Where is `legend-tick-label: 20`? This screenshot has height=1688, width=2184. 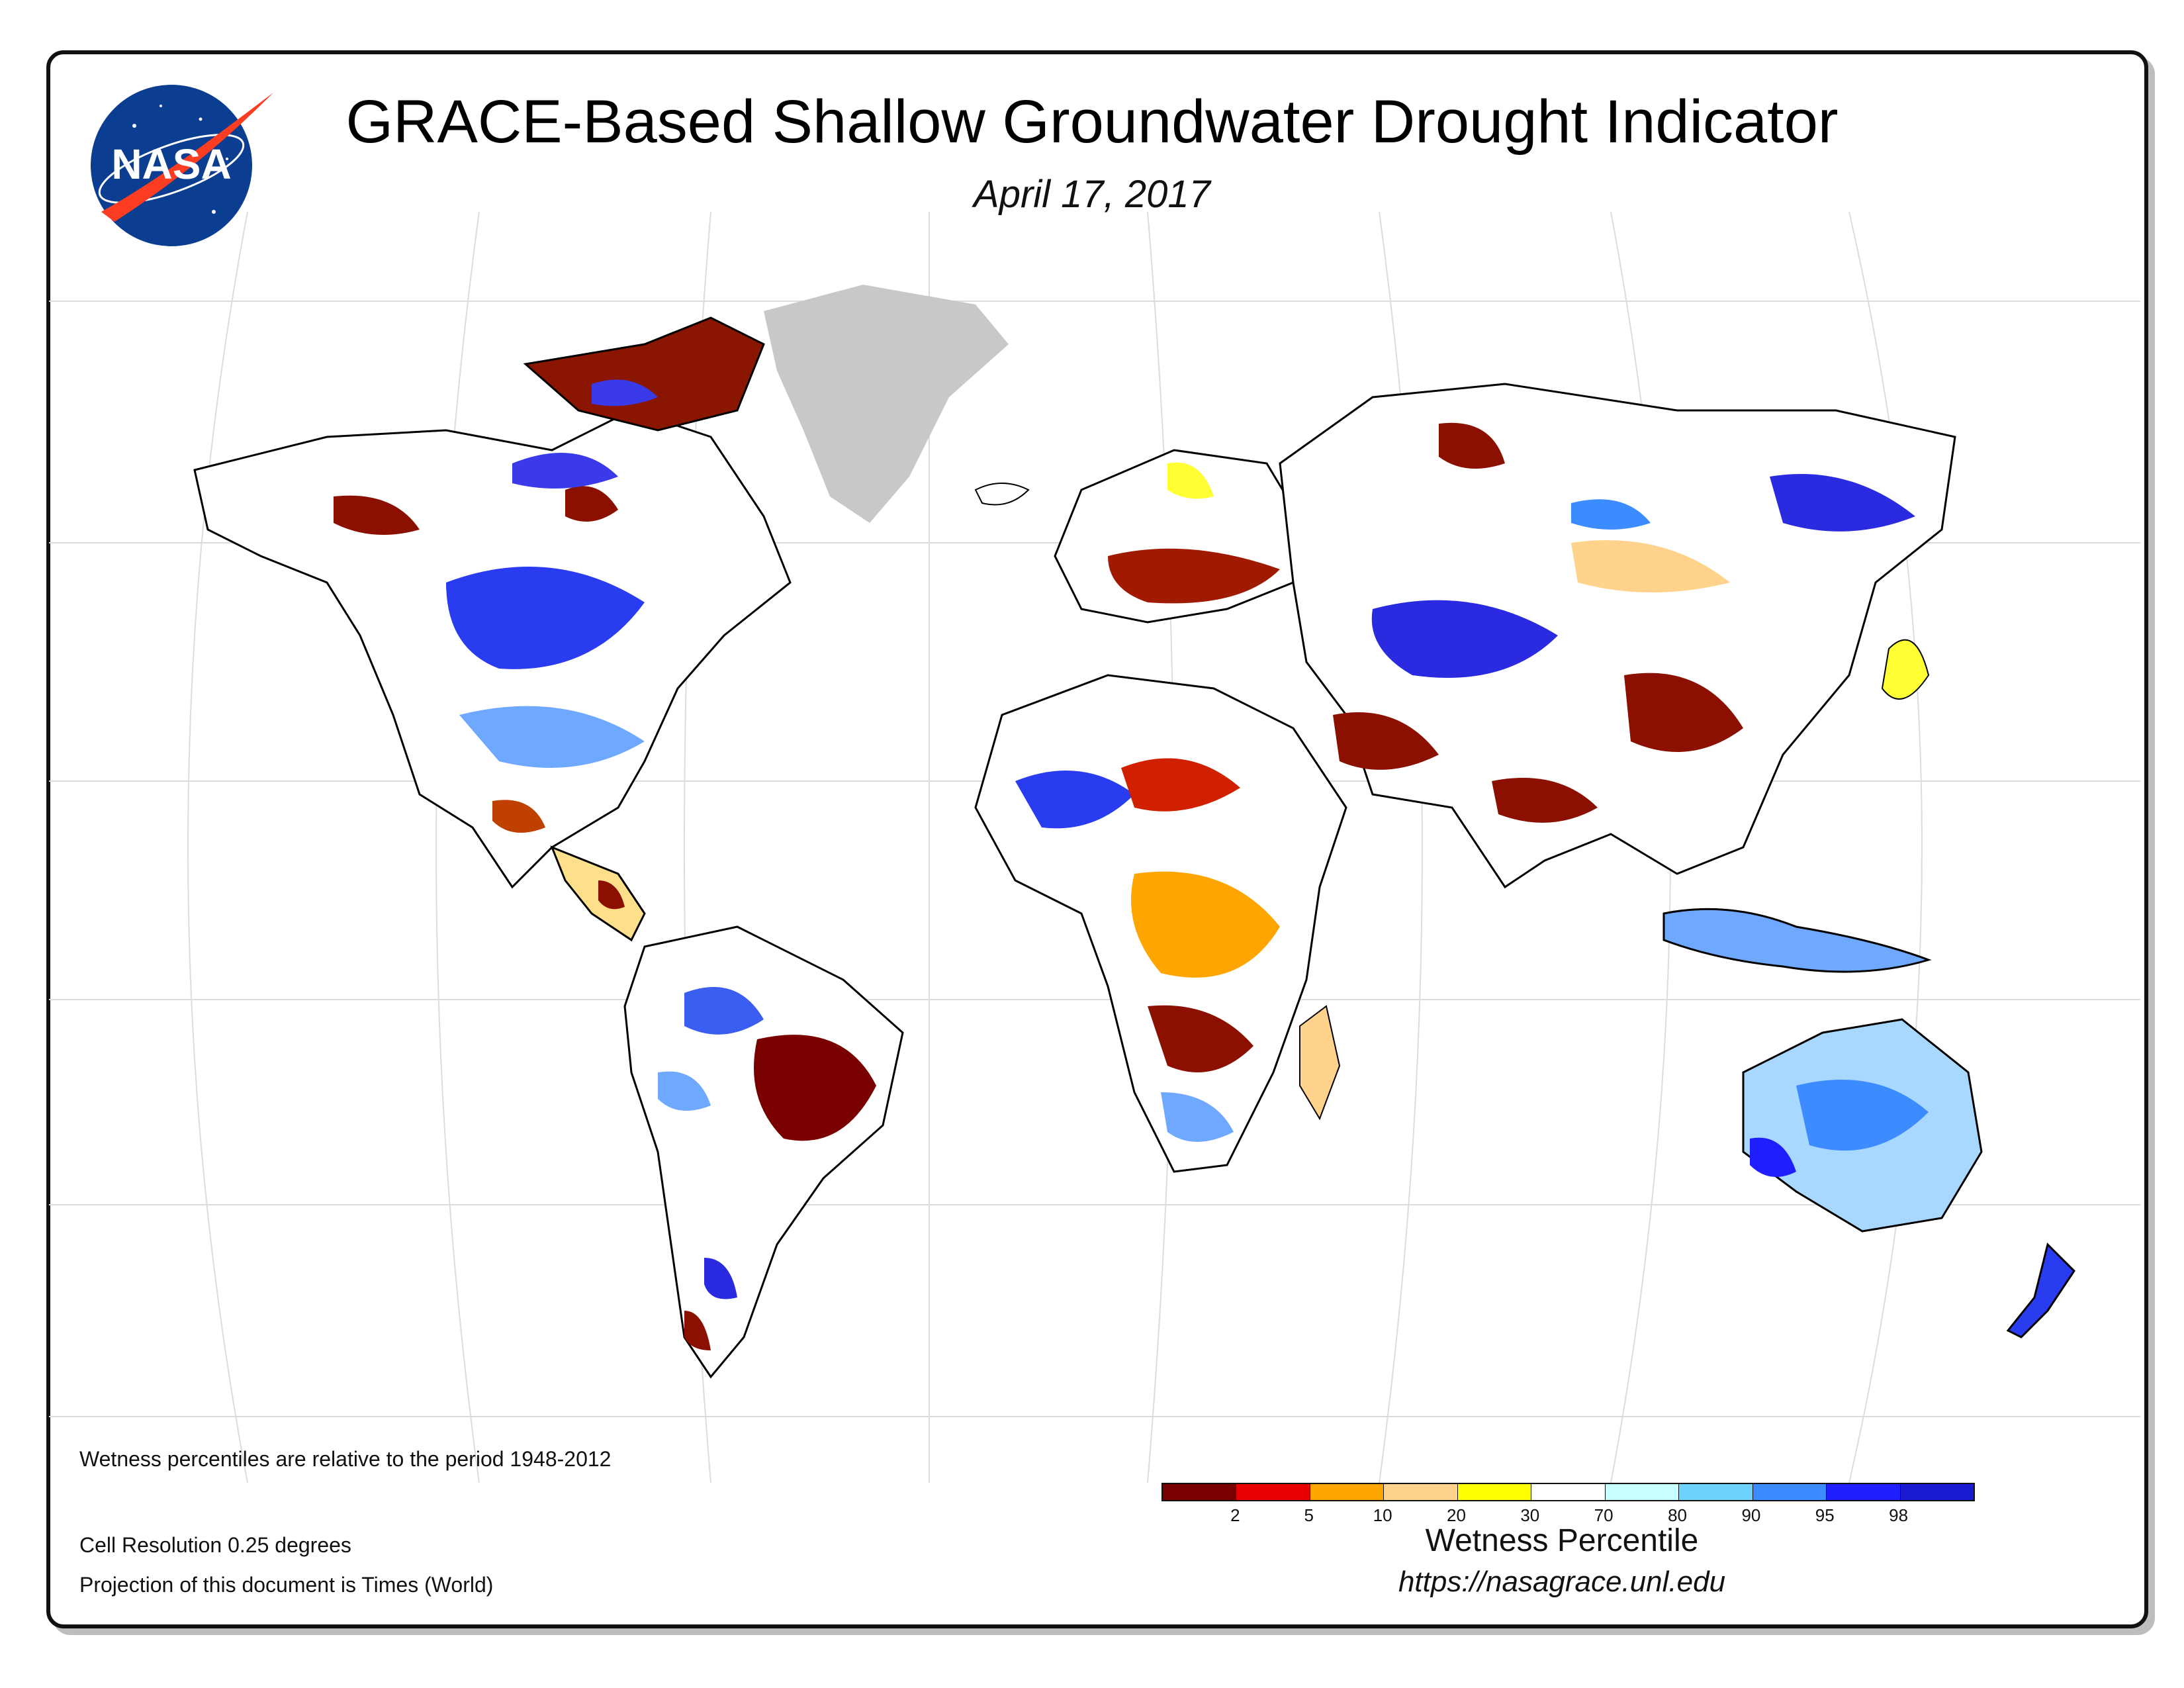 legend-tick-label: 20 is located at coordinates (1456, 1515).